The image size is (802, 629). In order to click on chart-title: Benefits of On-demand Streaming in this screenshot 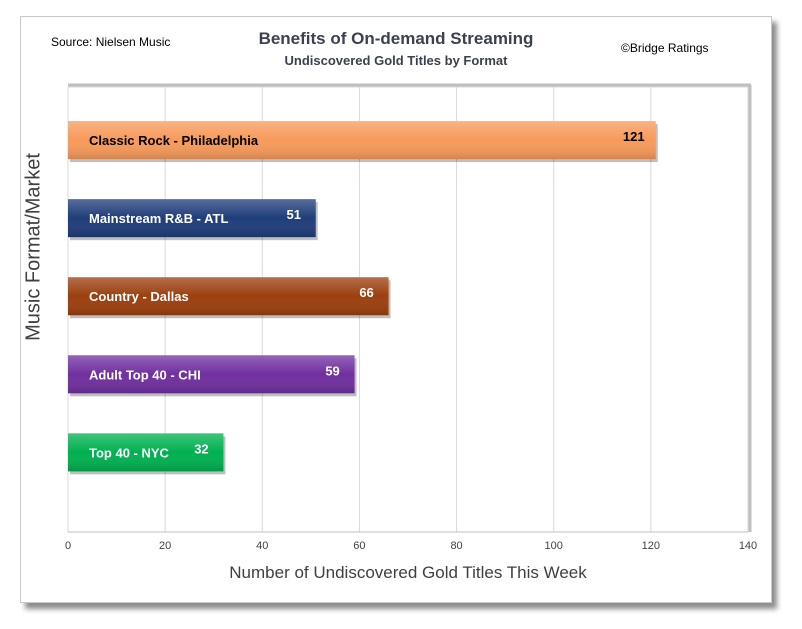, I will do `click(396, 38)`.